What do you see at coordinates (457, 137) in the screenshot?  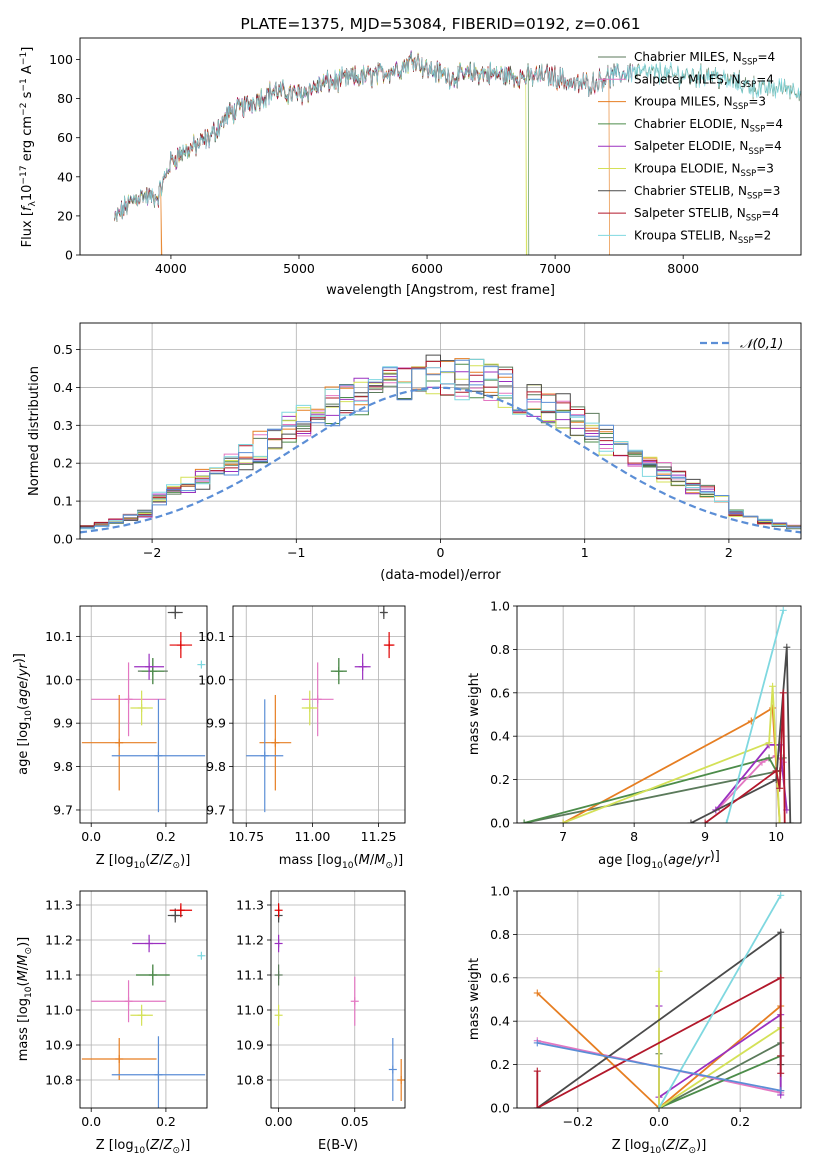 I see `spectrum-line` at bounding box center [457, 137].